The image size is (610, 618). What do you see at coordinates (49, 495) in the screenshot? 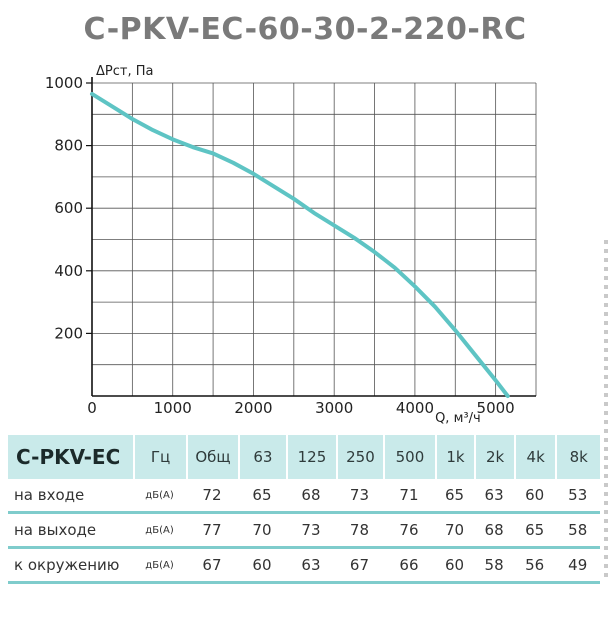
I see `row-label: на входе` at bounding box center [49, 495].